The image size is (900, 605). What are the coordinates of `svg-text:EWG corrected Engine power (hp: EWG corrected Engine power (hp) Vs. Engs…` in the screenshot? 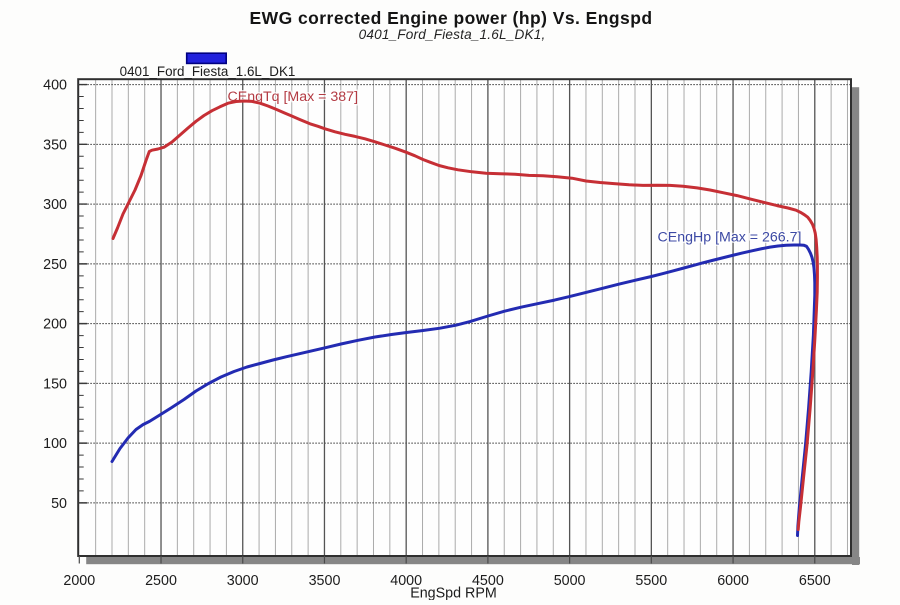 It's located at (451, 18).